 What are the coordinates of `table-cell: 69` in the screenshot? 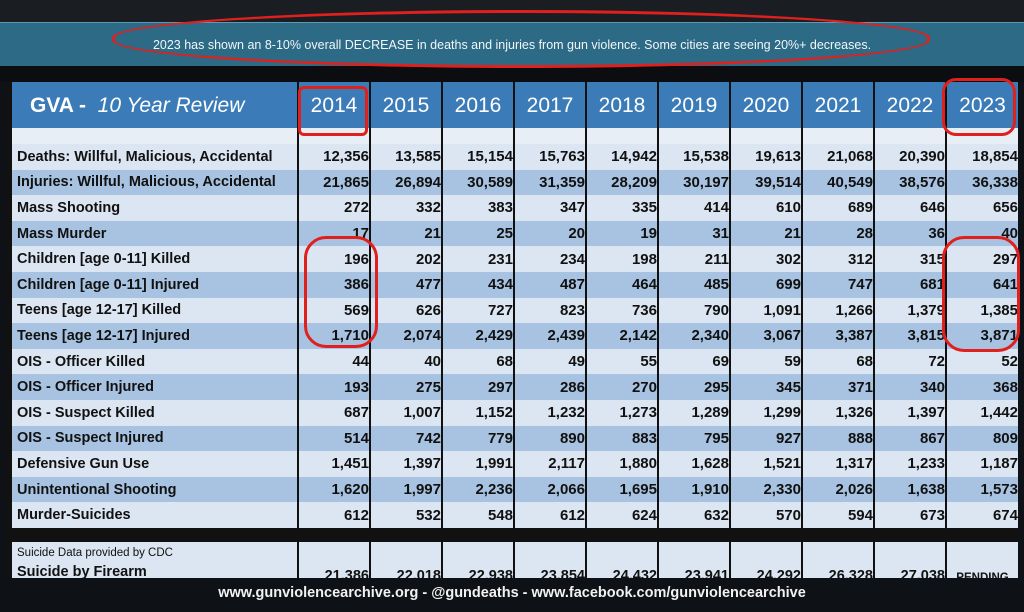 It's located at (694, 361).